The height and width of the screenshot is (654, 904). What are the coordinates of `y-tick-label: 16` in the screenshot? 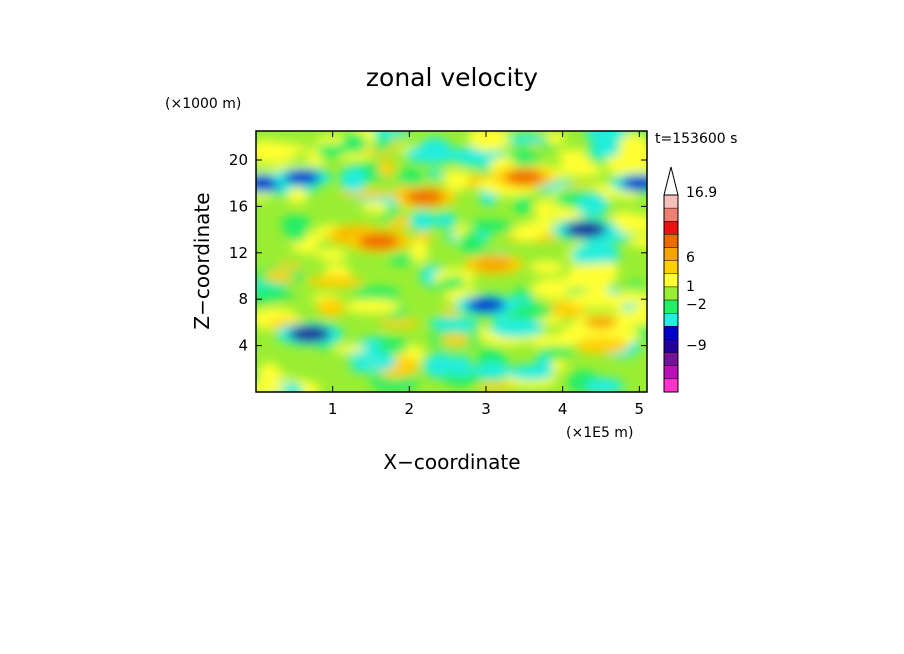 It's located at (238, 206).